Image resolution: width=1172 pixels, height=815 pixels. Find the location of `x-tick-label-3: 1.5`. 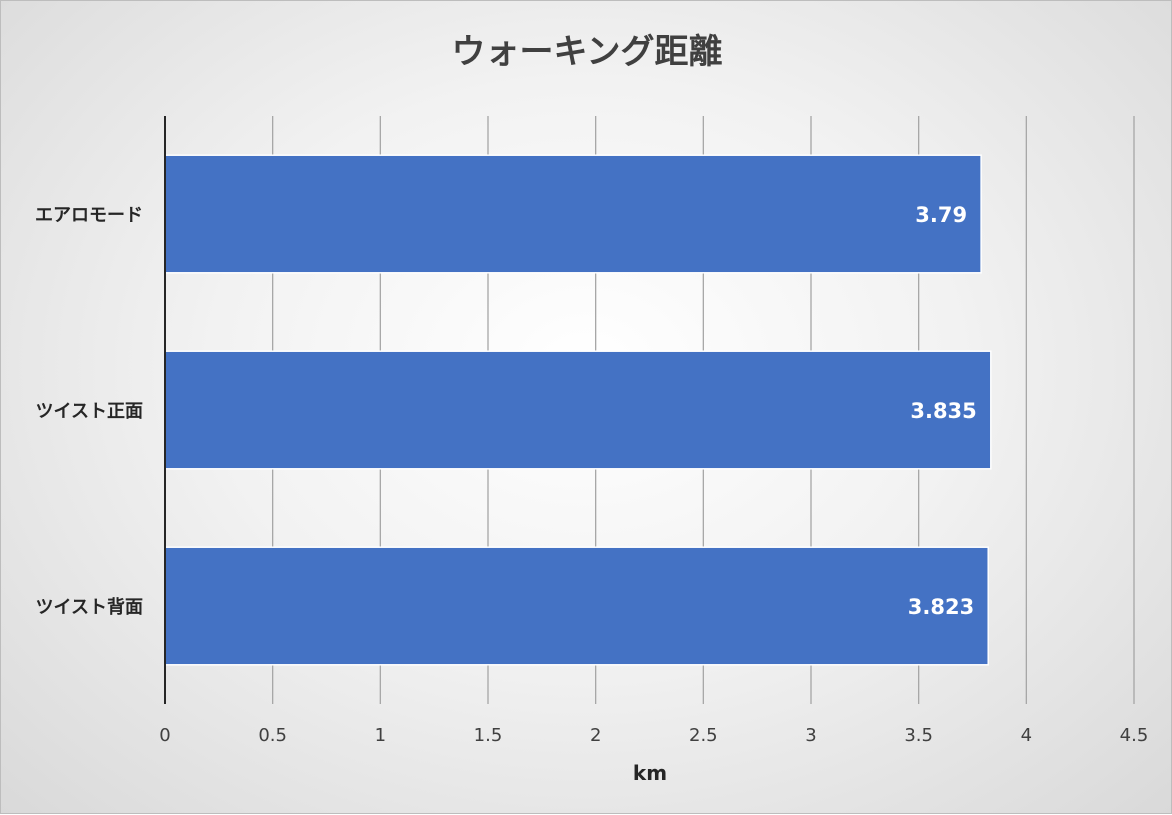

x-tick-label-3: 1.5 is located at coordinates (488, 735).